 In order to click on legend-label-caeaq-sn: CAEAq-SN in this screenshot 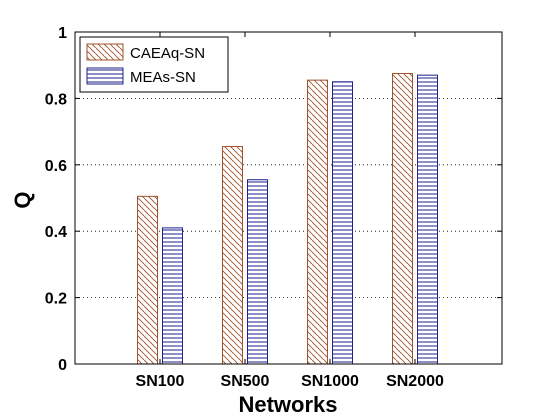, I will do `click(167, 53)`.